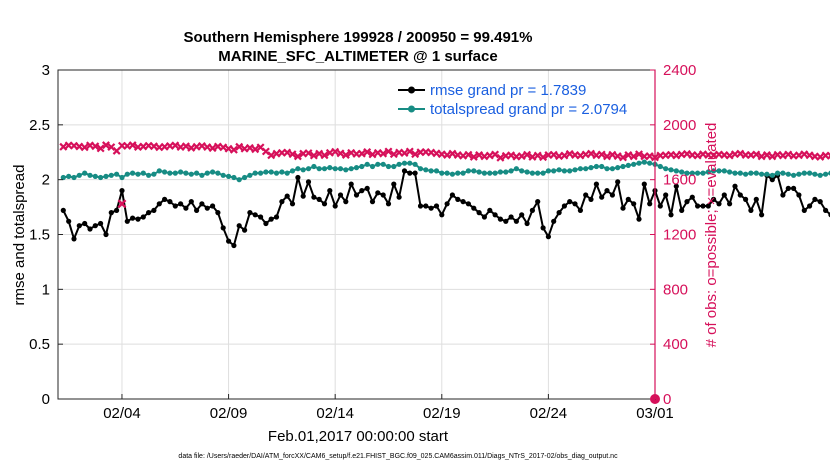  What do you see at coordinates (679, 180) in the screenshot?
I see `y-right-tick-label: 1600` at bounding box center [679, 180].